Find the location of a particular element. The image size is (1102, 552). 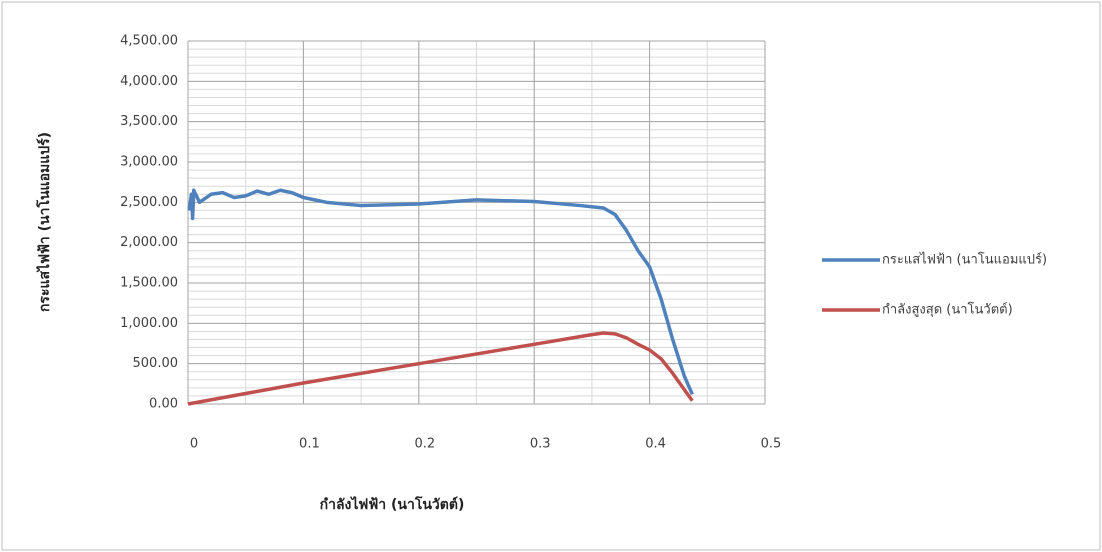

x-axis-title: กำลังไฟฟ้า (นาโนวัตต์) is located at coordinates (392, 504).